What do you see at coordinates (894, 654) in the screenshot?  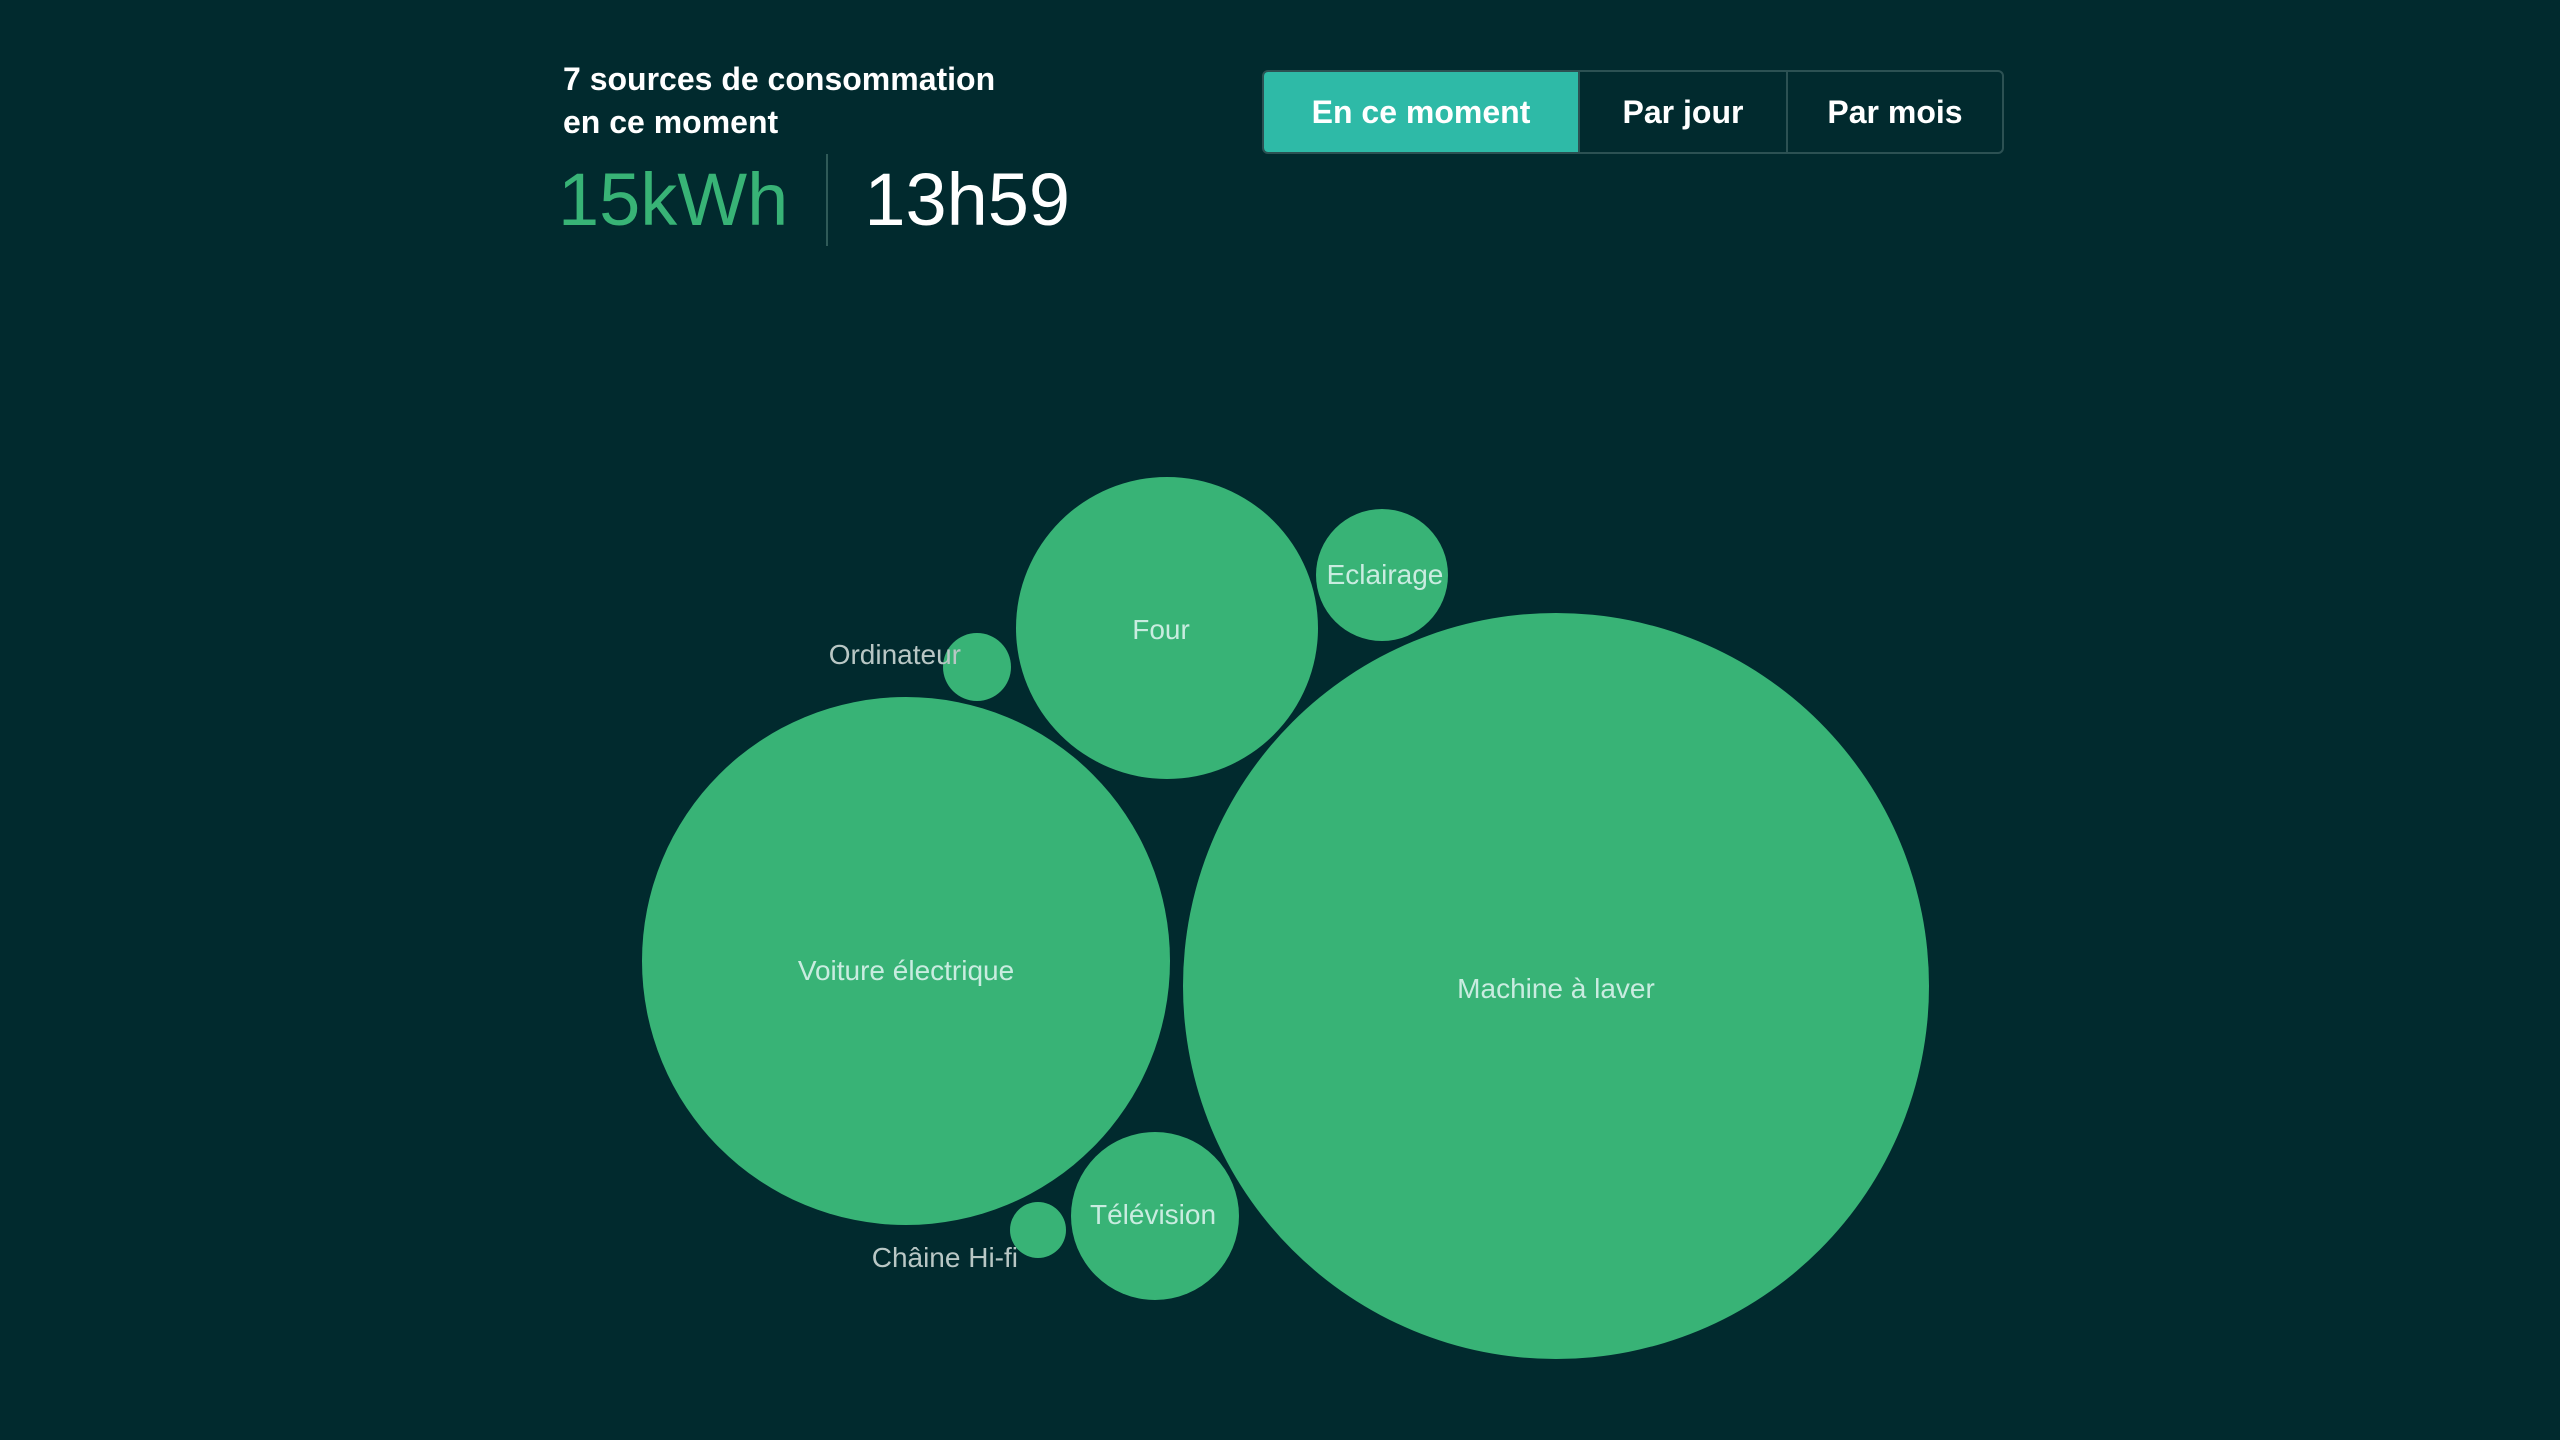 I see `bubble-label-ordinateur: Ordinateur` at bounding box center [894, 654].